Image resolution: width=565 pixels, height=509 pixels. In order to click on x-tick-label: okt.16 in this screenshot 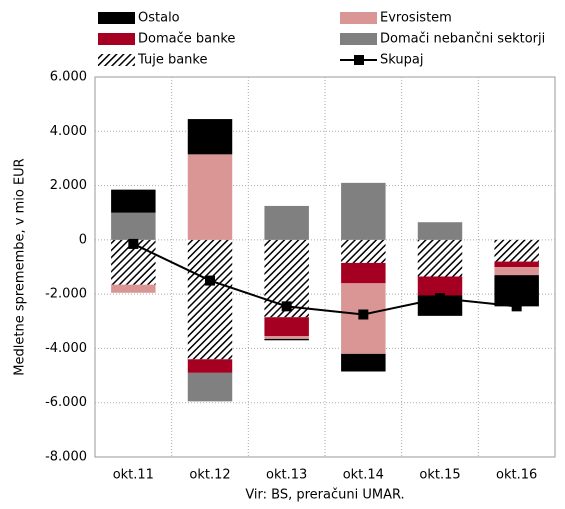, I will do `click(516, 475)`.